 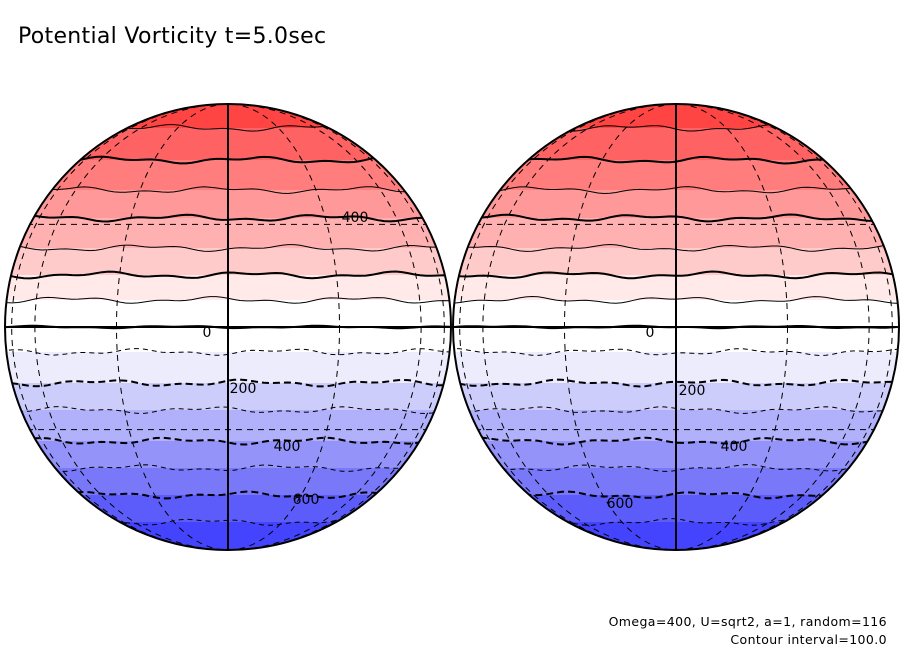 I want to click on chart-title: Potential Vorticity t=5.0sec, so click(x=172, y=36).